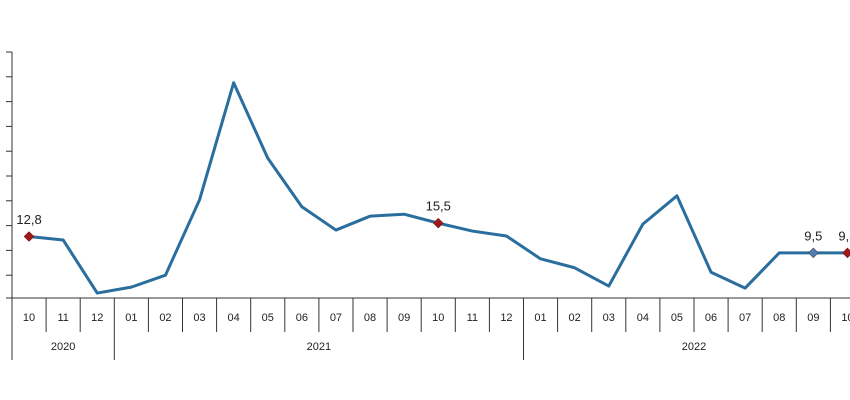 The width and height of the screenshot is (850, 400). I want to click on year-label: 2021, so click(319, 347).